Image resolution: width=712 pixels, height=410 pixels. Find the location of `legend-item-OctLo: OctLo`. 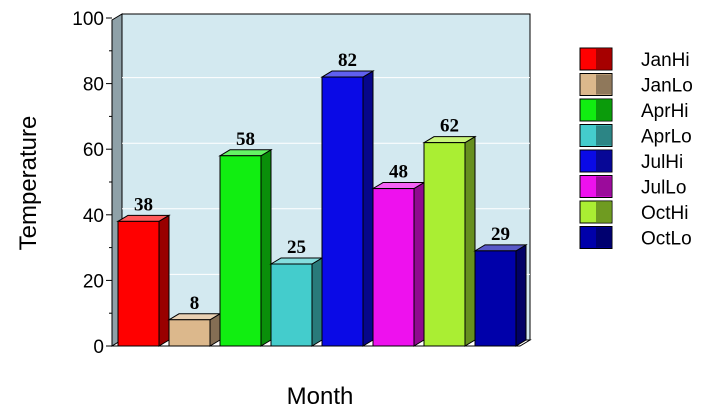

legend-item-OctLo: OctLo is located at coordinates (635, 238).